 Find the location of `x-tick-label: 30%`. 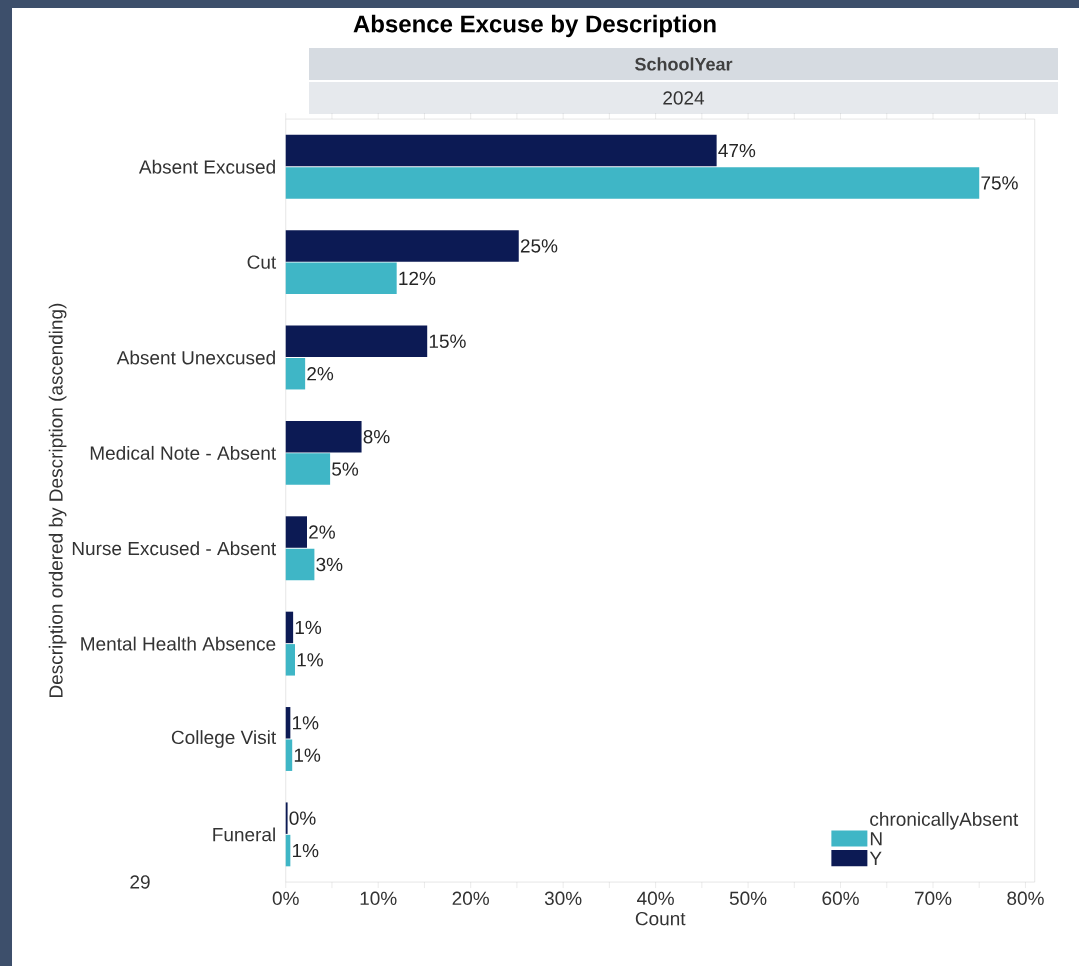

x-tick-label: 30% is located at coordinates (563, 898).